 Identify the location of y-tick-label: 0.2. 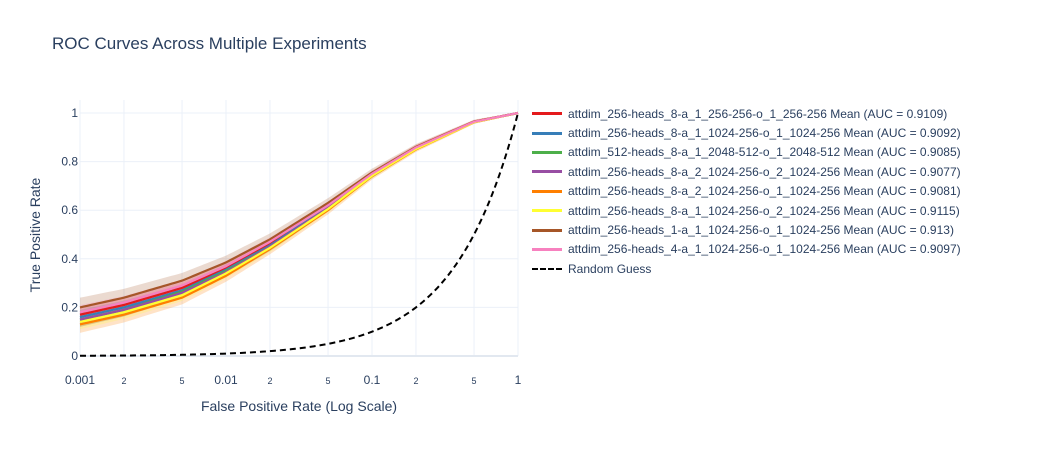
(69, 307).